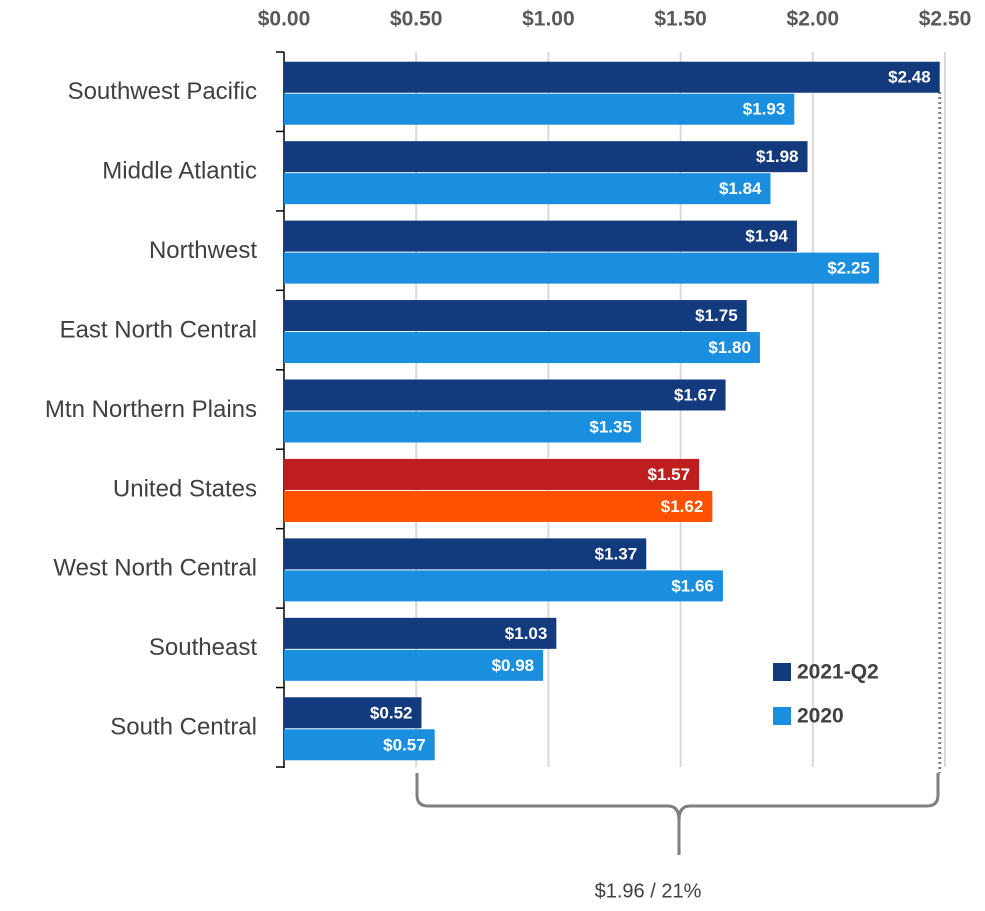 The height and width of the screenshot is (911, 985). What do you see at coordinates (764, 109) in the screenshot?
I see `value-label: $1.93` at bounding box center [764, 109].